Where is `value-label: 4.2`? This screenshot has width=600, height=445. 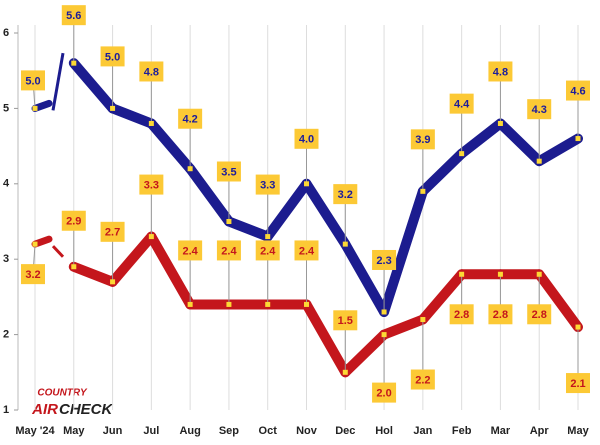 value-label: 4.2 is located at coordinates (189, 120).